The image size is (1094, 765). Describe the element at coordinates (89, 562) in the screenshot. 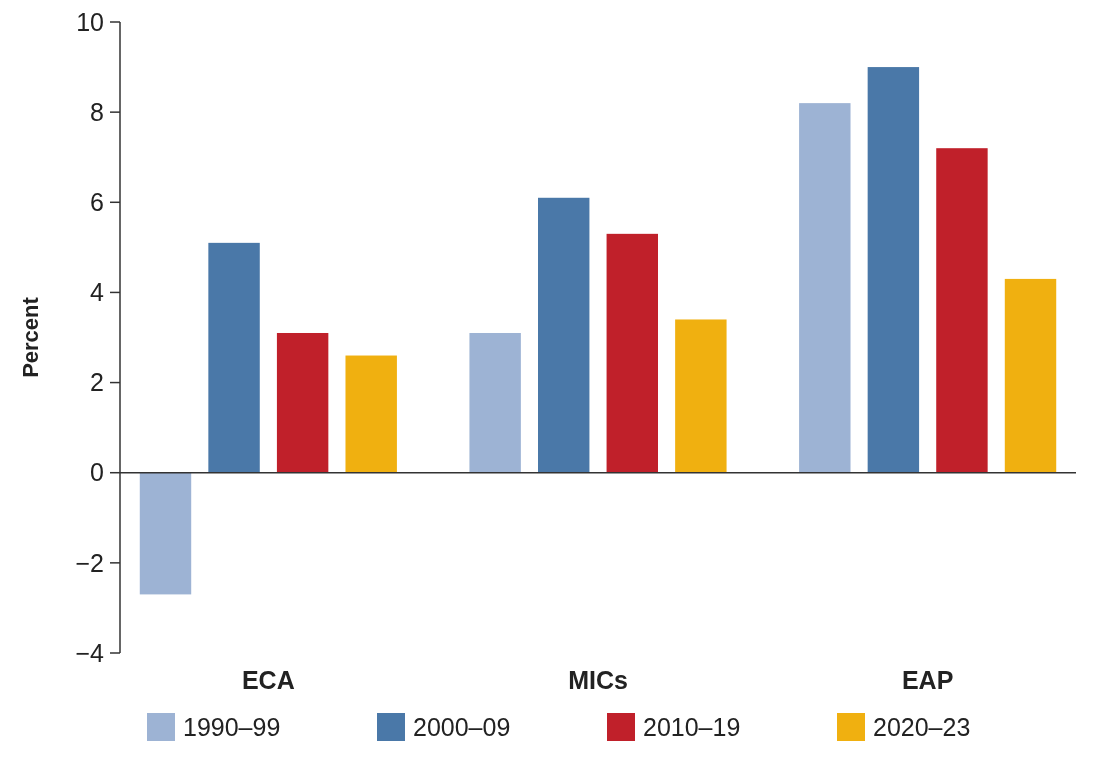

I see `y-tick-label: −2` at that location.